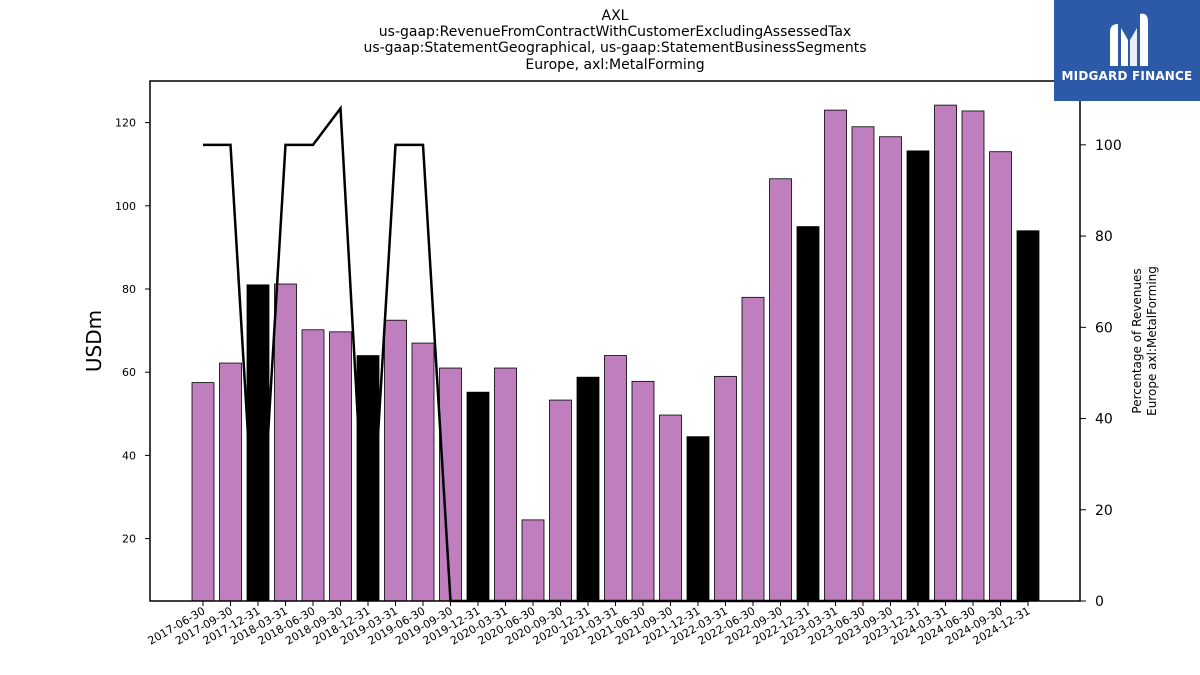 The height and width of the screenshot is (675, 1200). What do you see at coordinates (614, 65) in the screenshot?
I see `title-line-4: Europe, axl:MetalForming` at bounding box center [614, 65].